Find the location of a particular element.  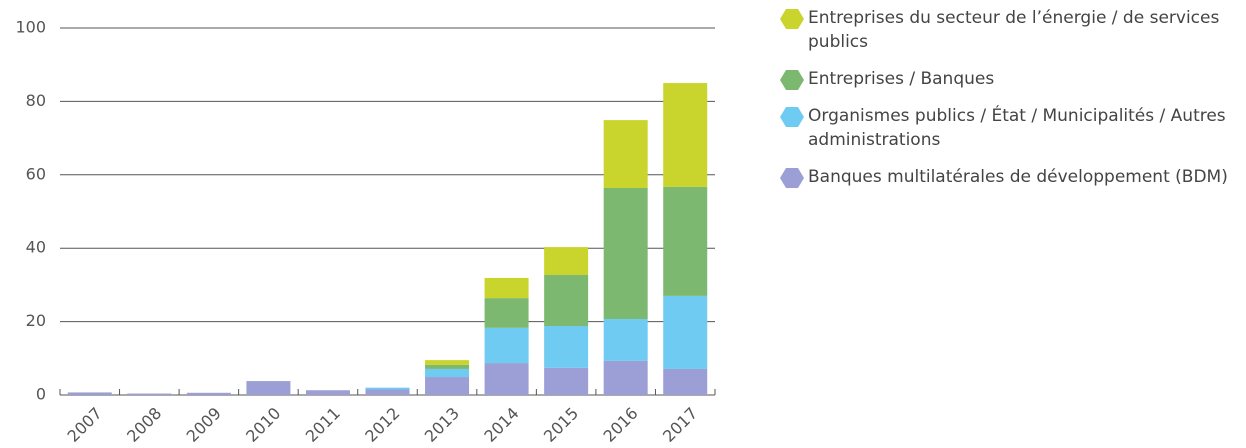

y-tick-label: 20 is located at coordinates (36, 320).